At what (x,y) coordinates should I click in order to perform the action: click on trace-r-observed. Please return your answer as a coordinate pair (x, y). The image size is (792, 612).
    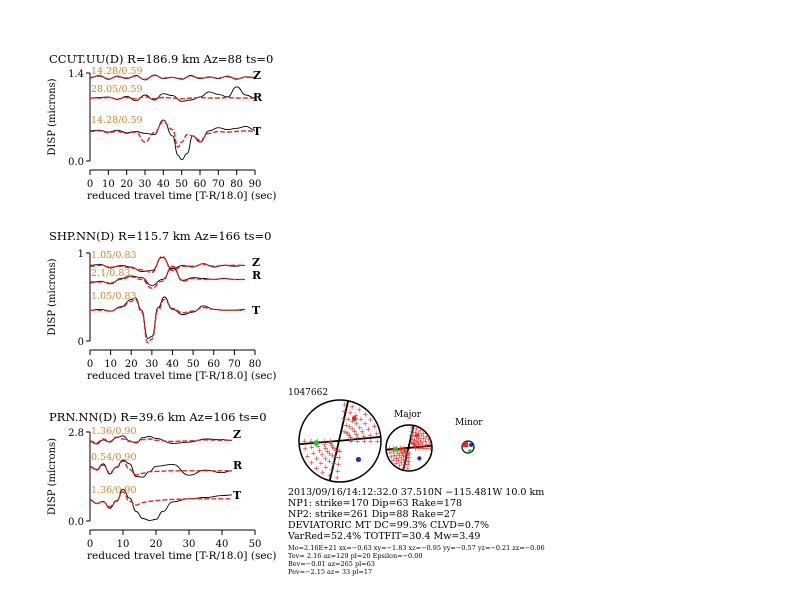
    Looking at the image, I should click on (172, 94).